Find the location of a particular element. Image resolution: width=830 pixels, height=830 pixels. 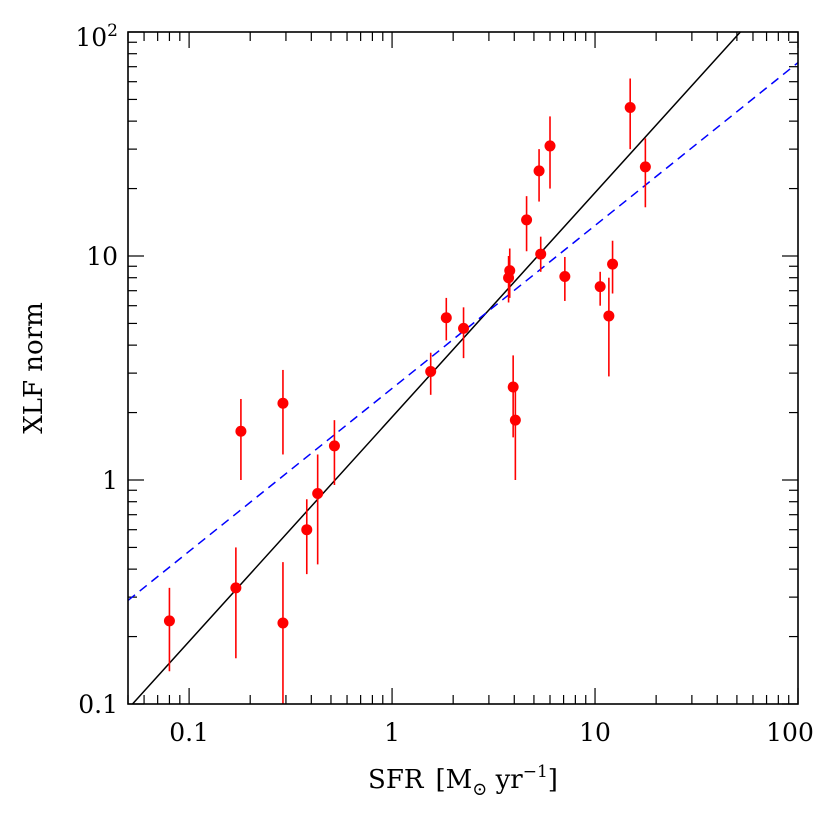

y-tick-label: 10 is located at coordinates (102, 256).